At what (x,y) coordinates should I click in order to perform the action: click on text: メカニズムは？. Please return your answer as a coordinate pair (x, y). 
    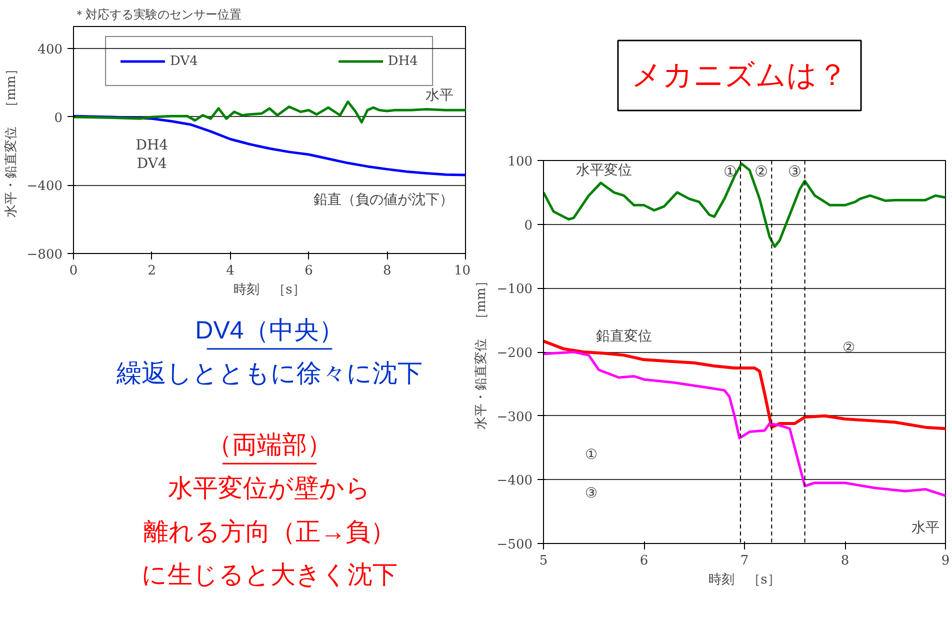
    Looking at the image, I should click on (740, 75).